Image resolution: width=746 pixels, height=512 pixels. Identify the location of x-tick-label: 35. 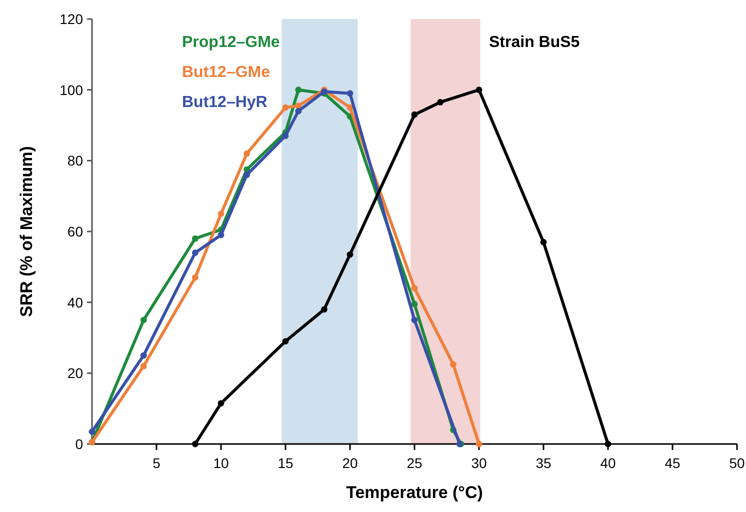
(544, 463).